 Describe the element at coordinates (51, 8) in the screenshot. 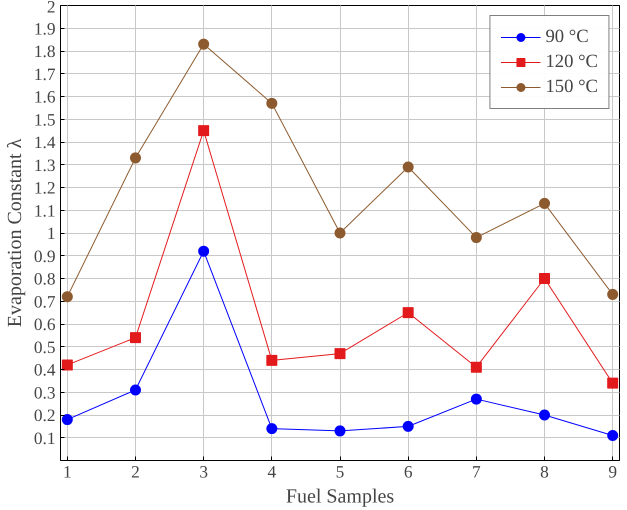

I see `y-tick-label: 2` at that location.